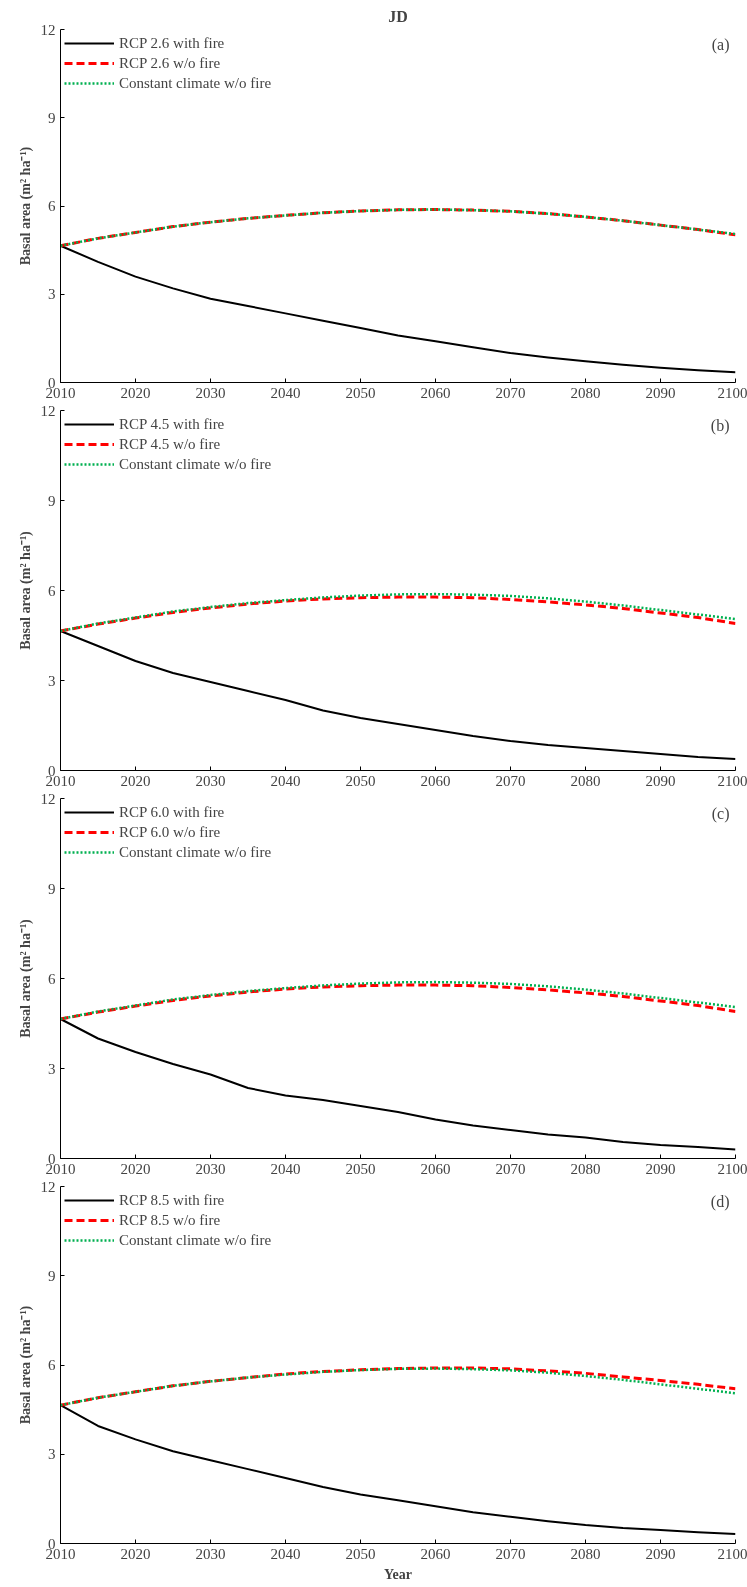 Image resolution: width=747 pixels, height=1587 pixels. I want to click on legend-label: RCP 6.0 with fire, so click(172, 812).